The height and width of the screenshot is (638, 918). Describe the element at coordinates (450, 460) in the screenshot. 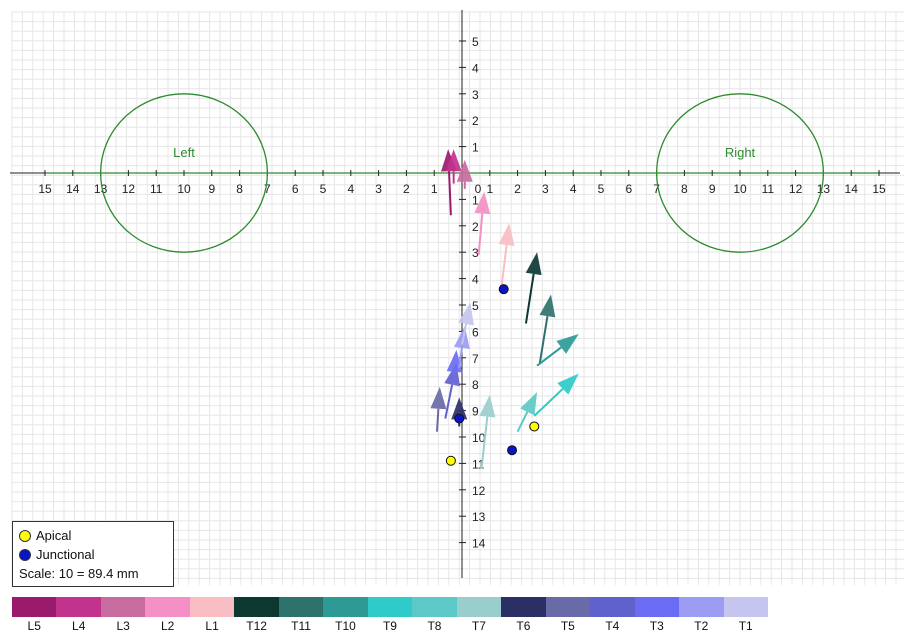

I see `apical-point` at that location.